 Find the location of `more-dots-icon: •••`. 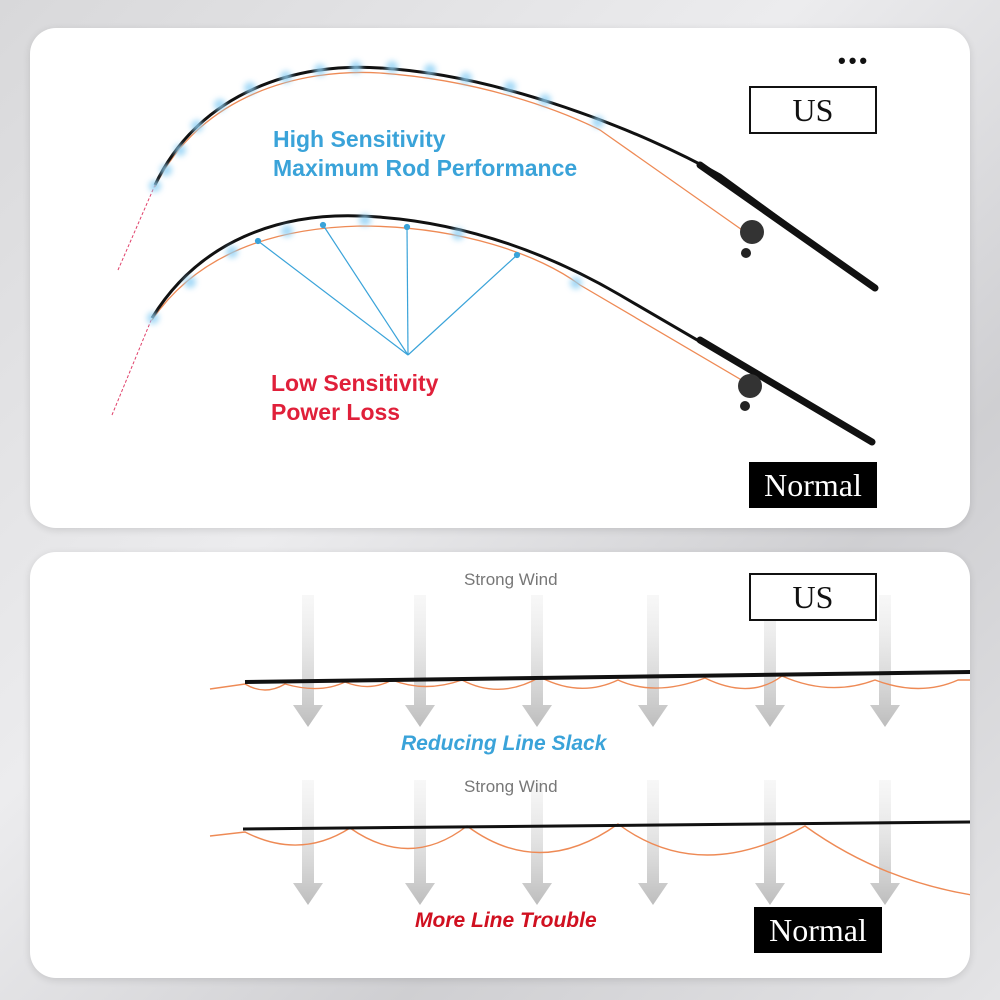

more-dots-icon: ••• is located at coordinates (854, 60).